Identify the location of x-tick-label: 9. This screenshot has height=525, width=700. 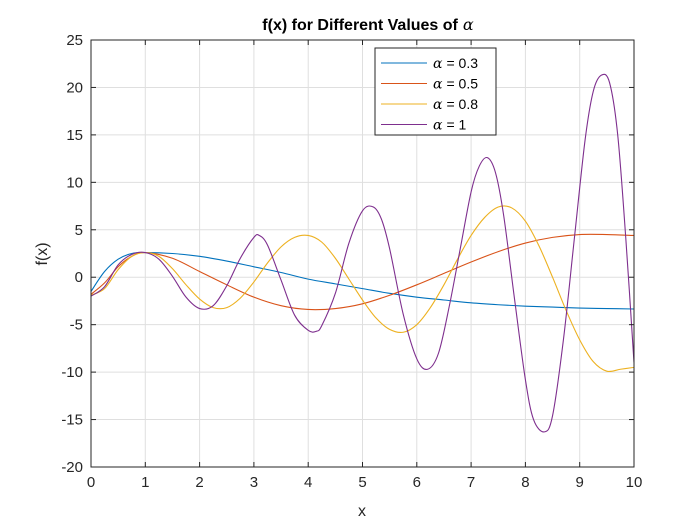
(580, 482).